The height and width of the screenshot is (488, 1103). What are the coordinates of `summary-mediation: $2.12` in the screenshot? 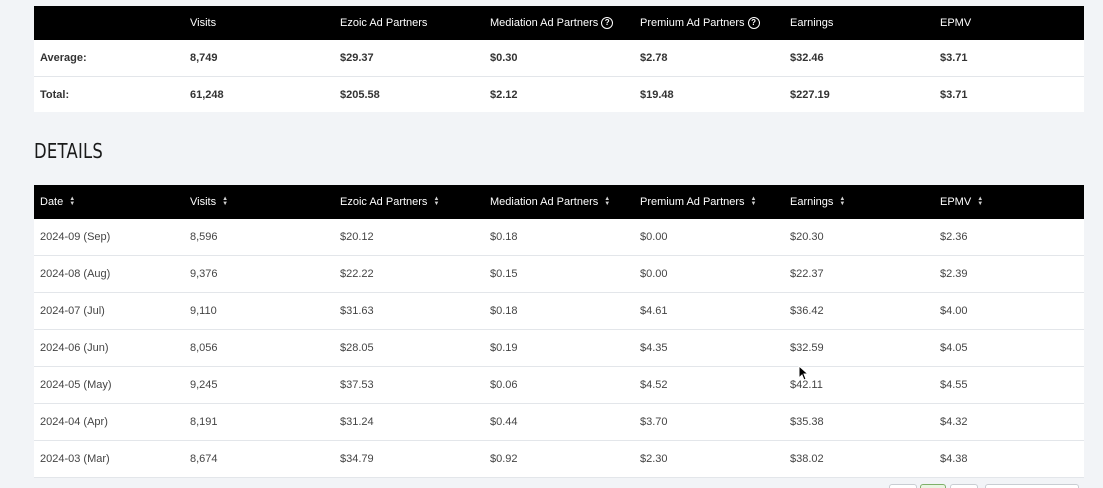 It's located at (504, 94).